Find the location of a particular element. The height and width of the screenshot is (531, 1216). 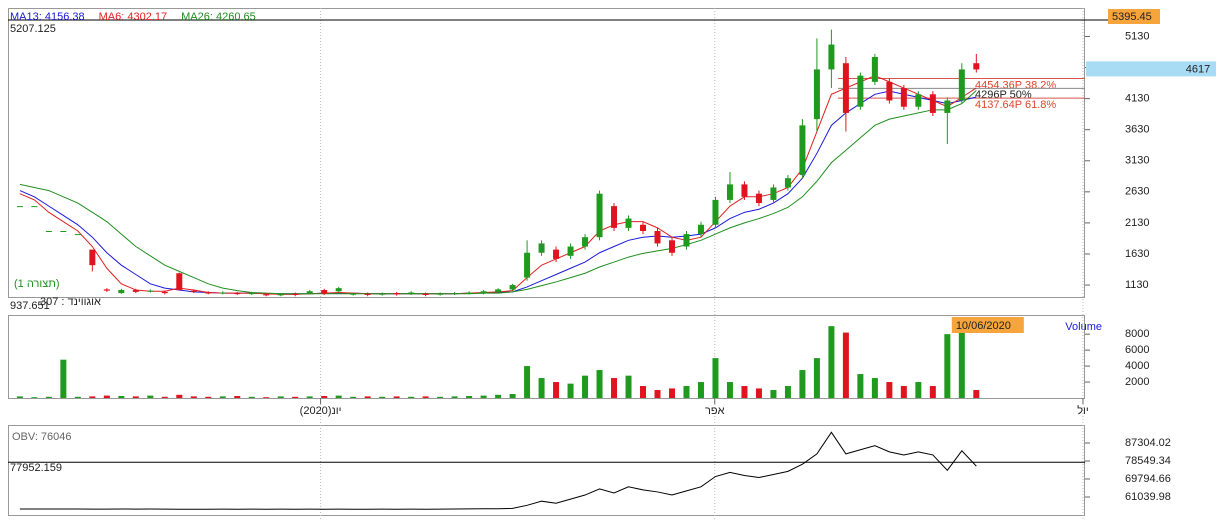

y-tick-label: 5130 is located at coordinates (1137, 36).